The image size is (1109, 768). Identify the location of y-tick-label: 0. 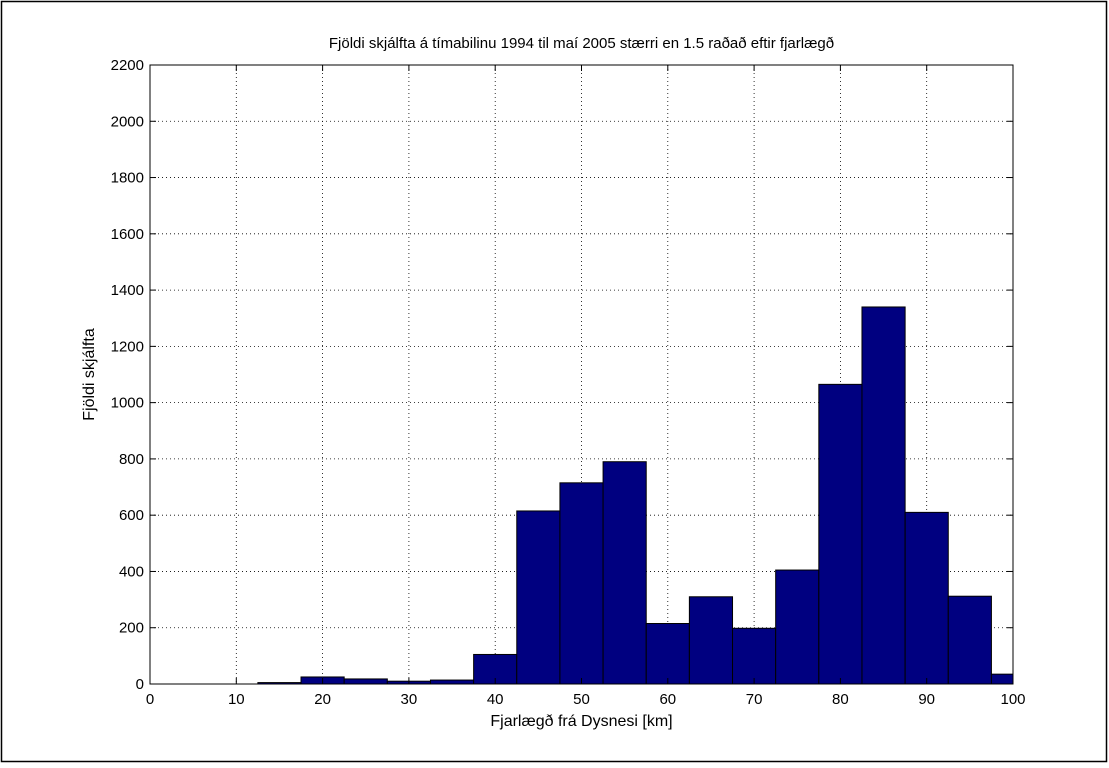
(140, 684).